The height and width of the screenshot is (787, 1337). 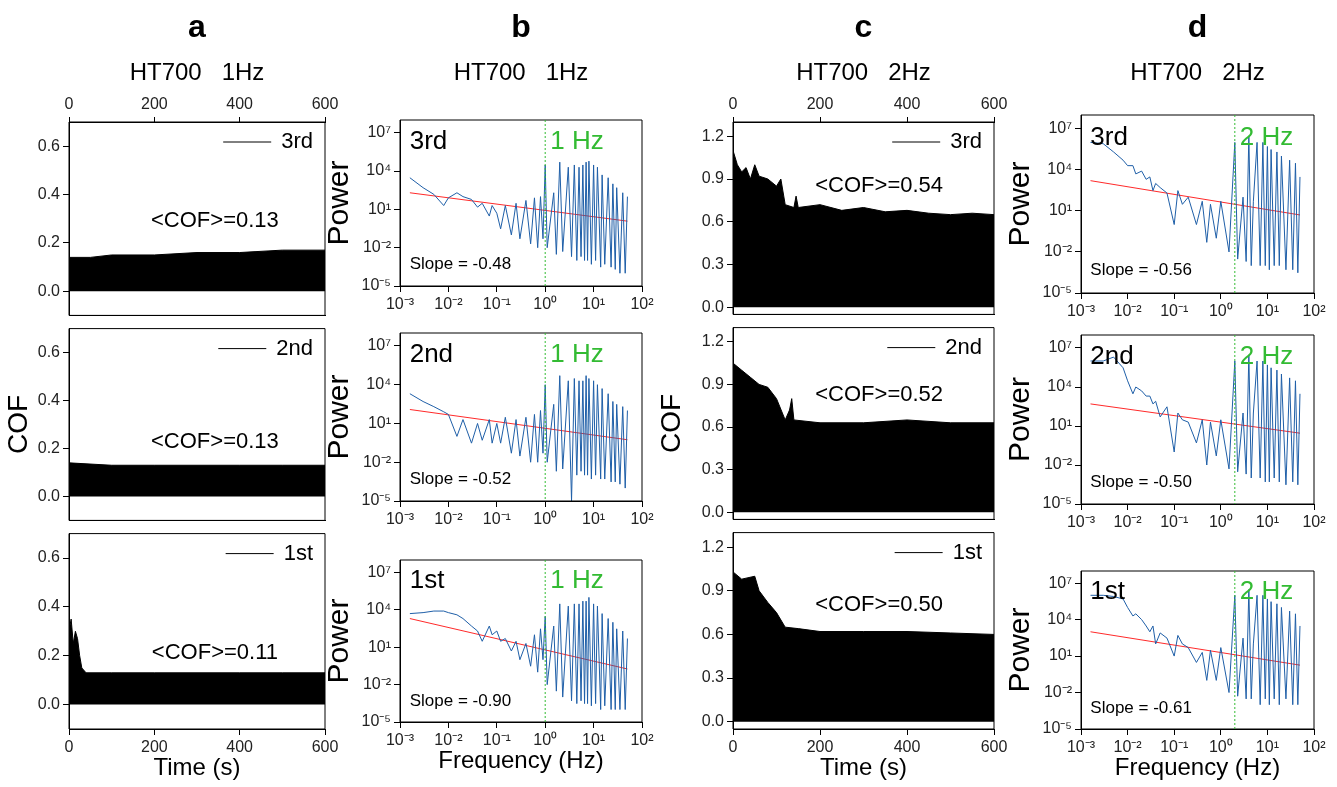 What do you see at coordinates (427, 579) in the screenshot?
I see `annotation: 1st` at bounding box center [427, 579].